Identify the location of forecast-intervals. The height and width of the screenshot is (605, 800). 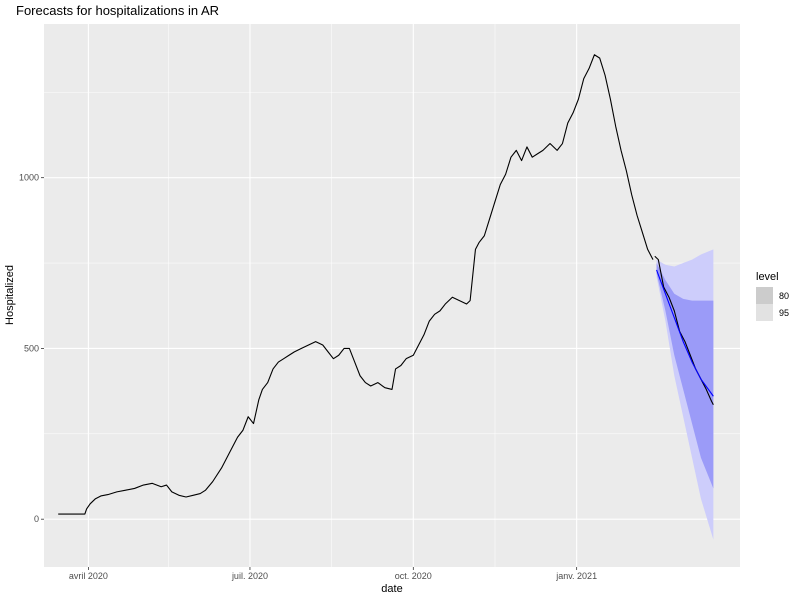
(685, 394).